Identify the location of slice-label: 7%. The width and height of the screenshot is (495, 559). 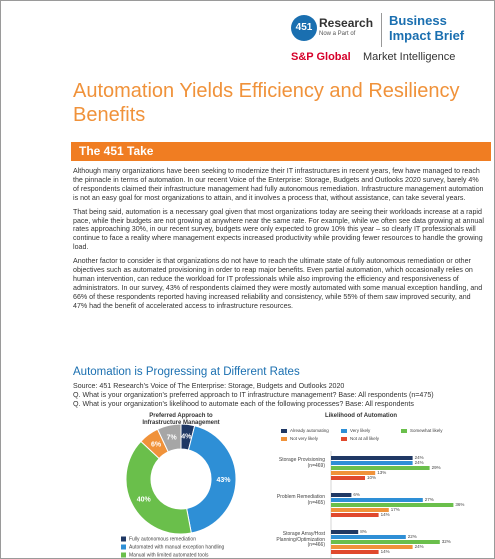
(172, 437).